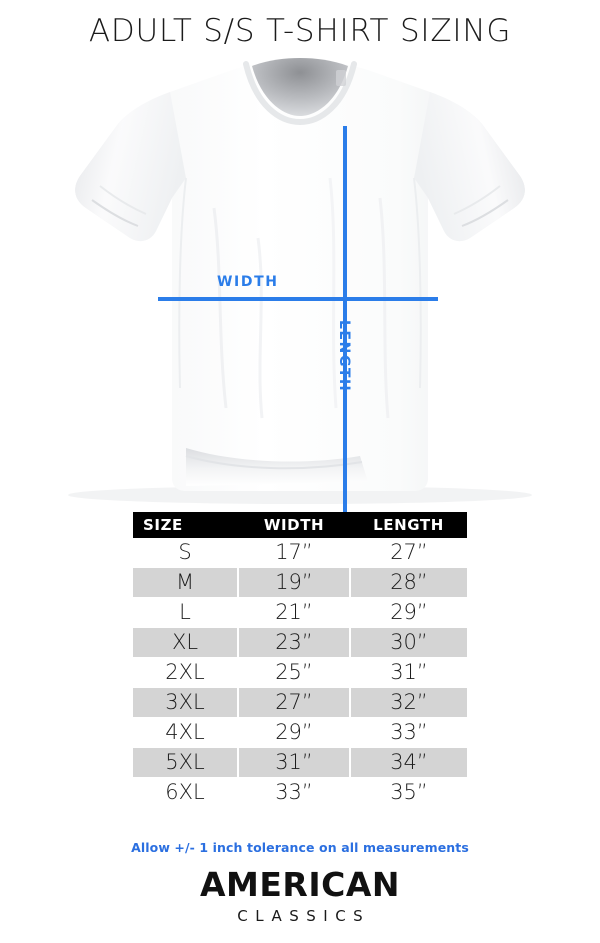  Describe the element at coordinates (408, 612) in the screenshot. I see `cell-length: 29”` at that location.